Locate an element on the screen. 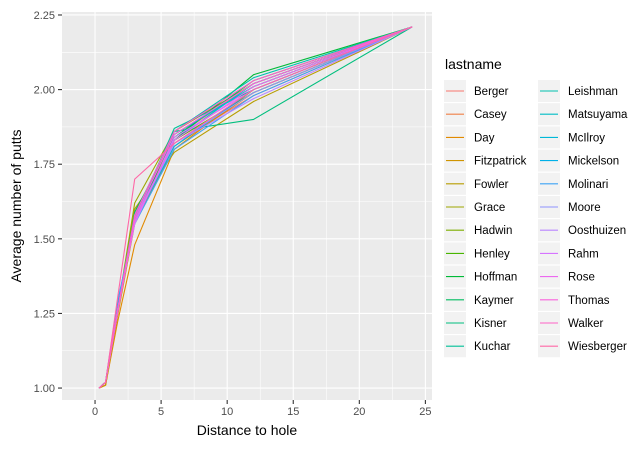  x-tick-label: 25 is located at coordinates (425, 412).